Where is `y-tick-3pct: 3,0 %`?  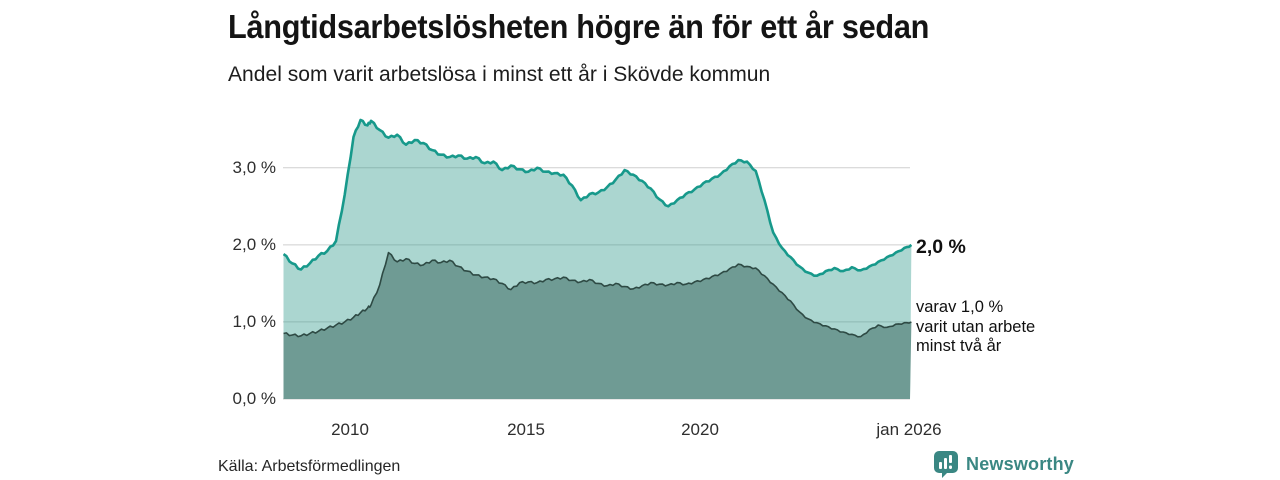
y-tick-3pct: 3,0 % is located at coordinates (254, 167).